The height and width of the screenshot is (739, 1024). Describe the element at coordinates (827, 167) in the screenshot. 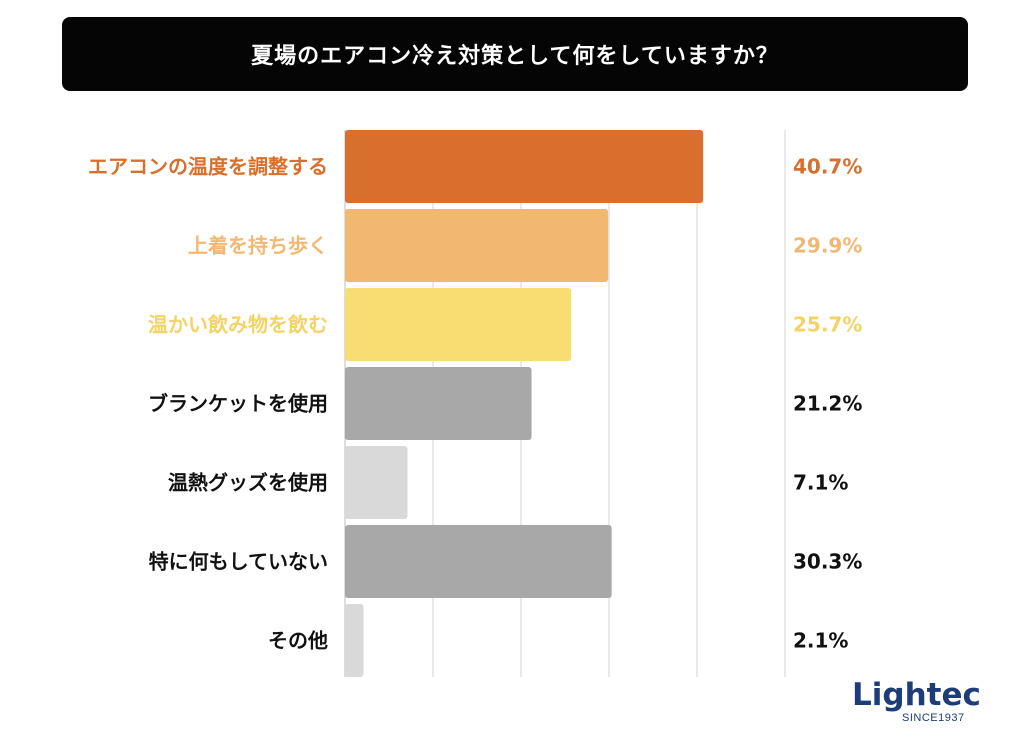

I see `value-label: 40.7%` at that location.